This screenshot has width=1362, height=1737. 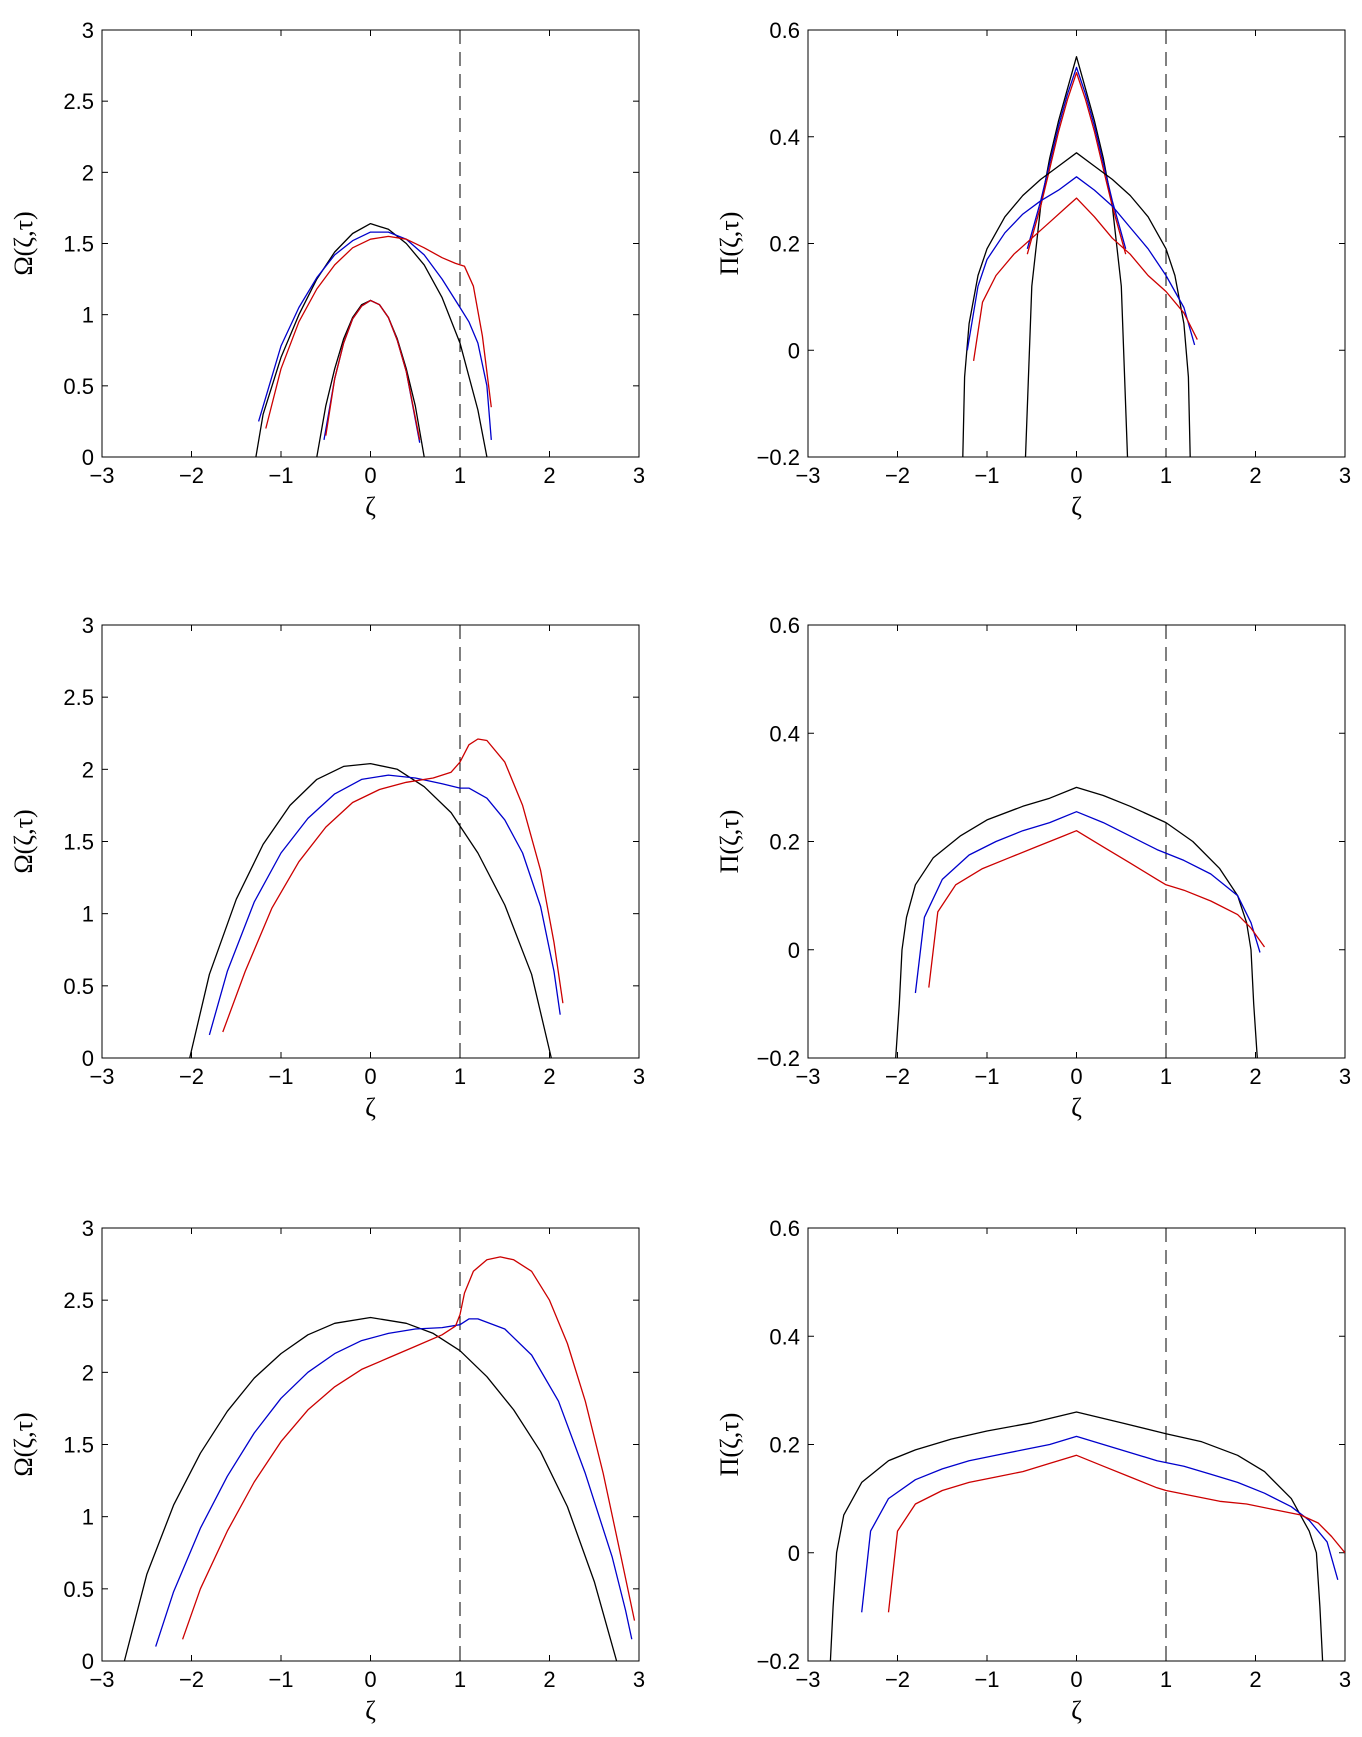 I want to click on y-tick-label: −0.2, so click(x=778, y=457).